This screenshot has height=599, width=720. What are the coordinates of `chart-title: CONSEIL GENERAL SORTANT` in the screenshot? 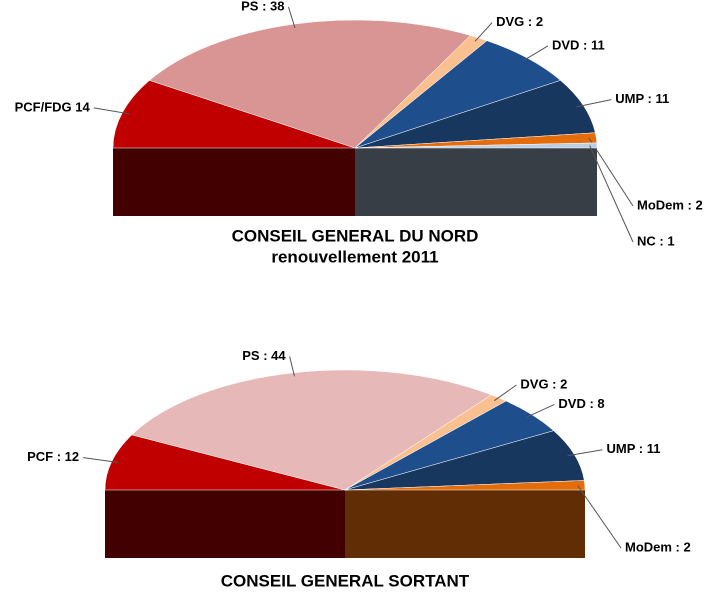 It's located at (345, 580).